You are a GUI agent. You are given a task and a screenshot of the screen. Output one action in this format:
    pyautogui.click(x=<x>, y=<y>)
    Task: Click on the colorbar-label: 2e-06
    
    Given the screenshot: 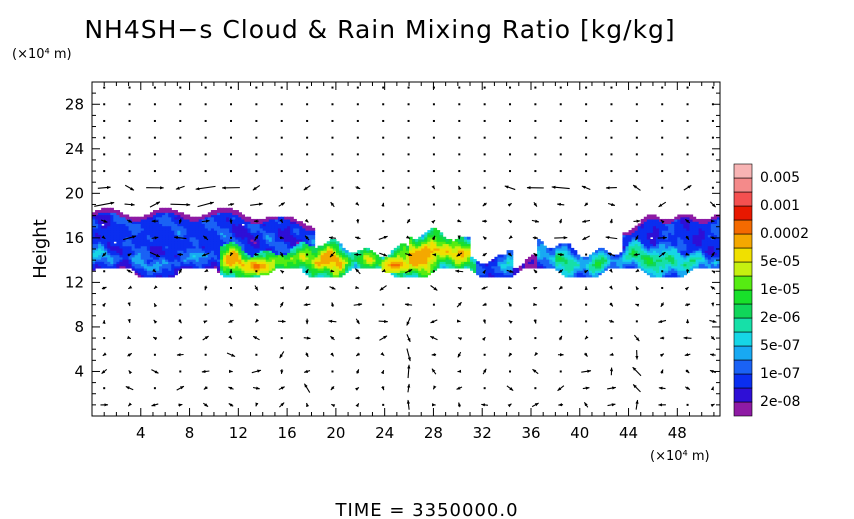 What is the action you would take?
    pyautogui.click(x=780, y=318)
    